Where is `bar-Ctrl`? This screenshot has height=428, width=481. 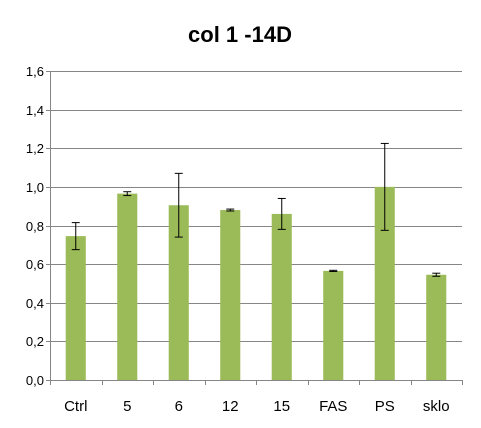 bar-Ctrl is located at coordinates (75, 308).